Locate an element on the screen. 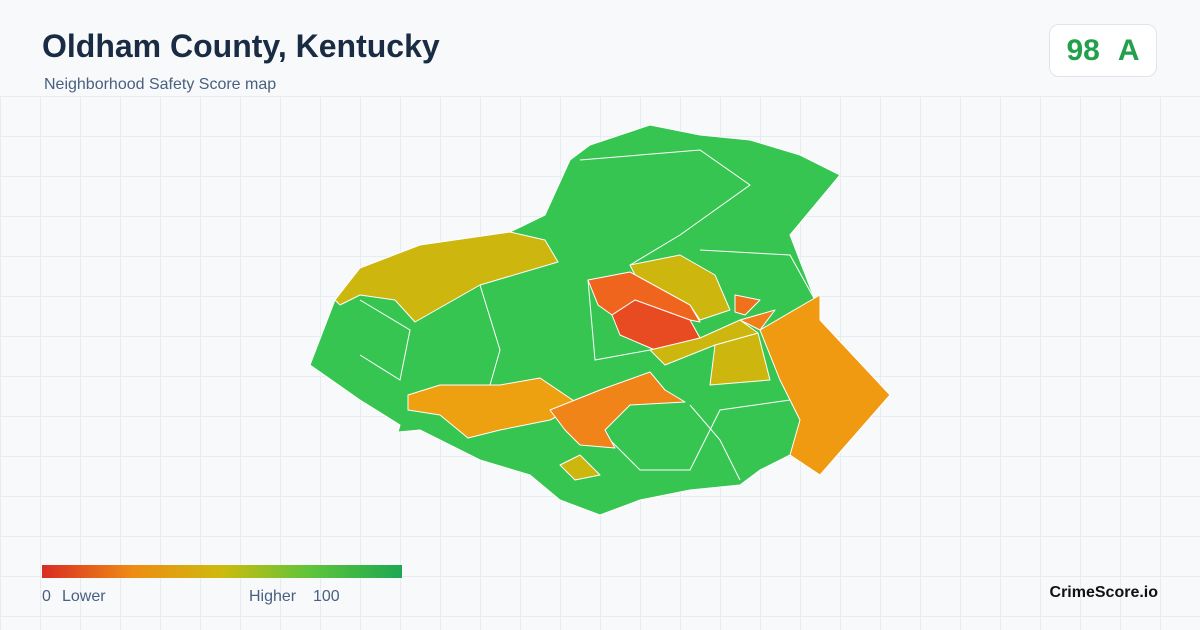  subtitle: Neighborhood Safety Score map is located at coordinates (160, 84).